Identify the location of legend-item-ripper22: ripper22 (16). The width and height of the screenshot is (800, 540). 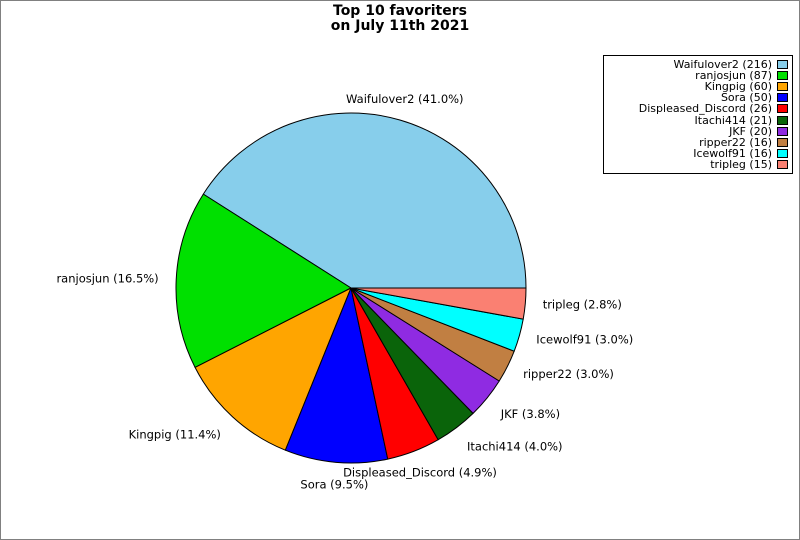
(698, 142).